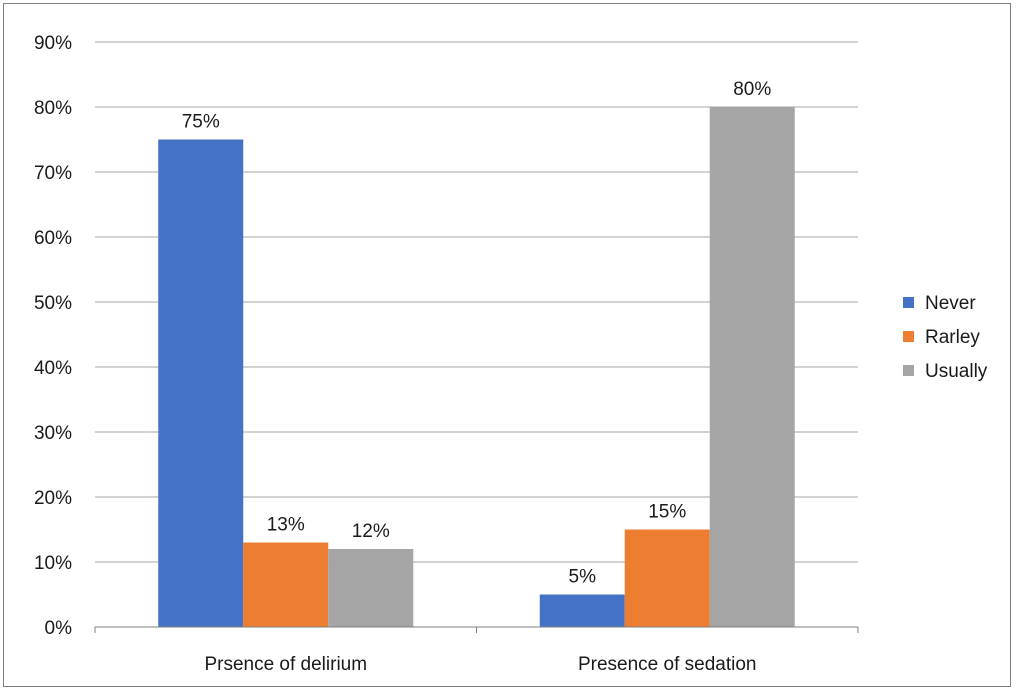 This screenshot has height=691, width=1016. I want to click on y-tick-label: 90%, so click(53, 43).